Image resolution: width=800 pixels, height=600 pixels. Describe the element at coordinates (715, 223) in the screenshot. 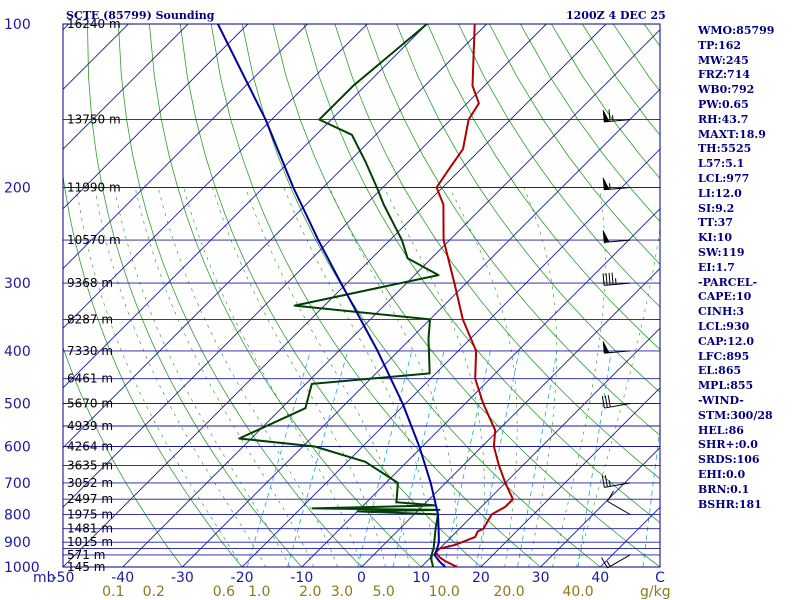

I see `sounding-index: TT:37` at that location.